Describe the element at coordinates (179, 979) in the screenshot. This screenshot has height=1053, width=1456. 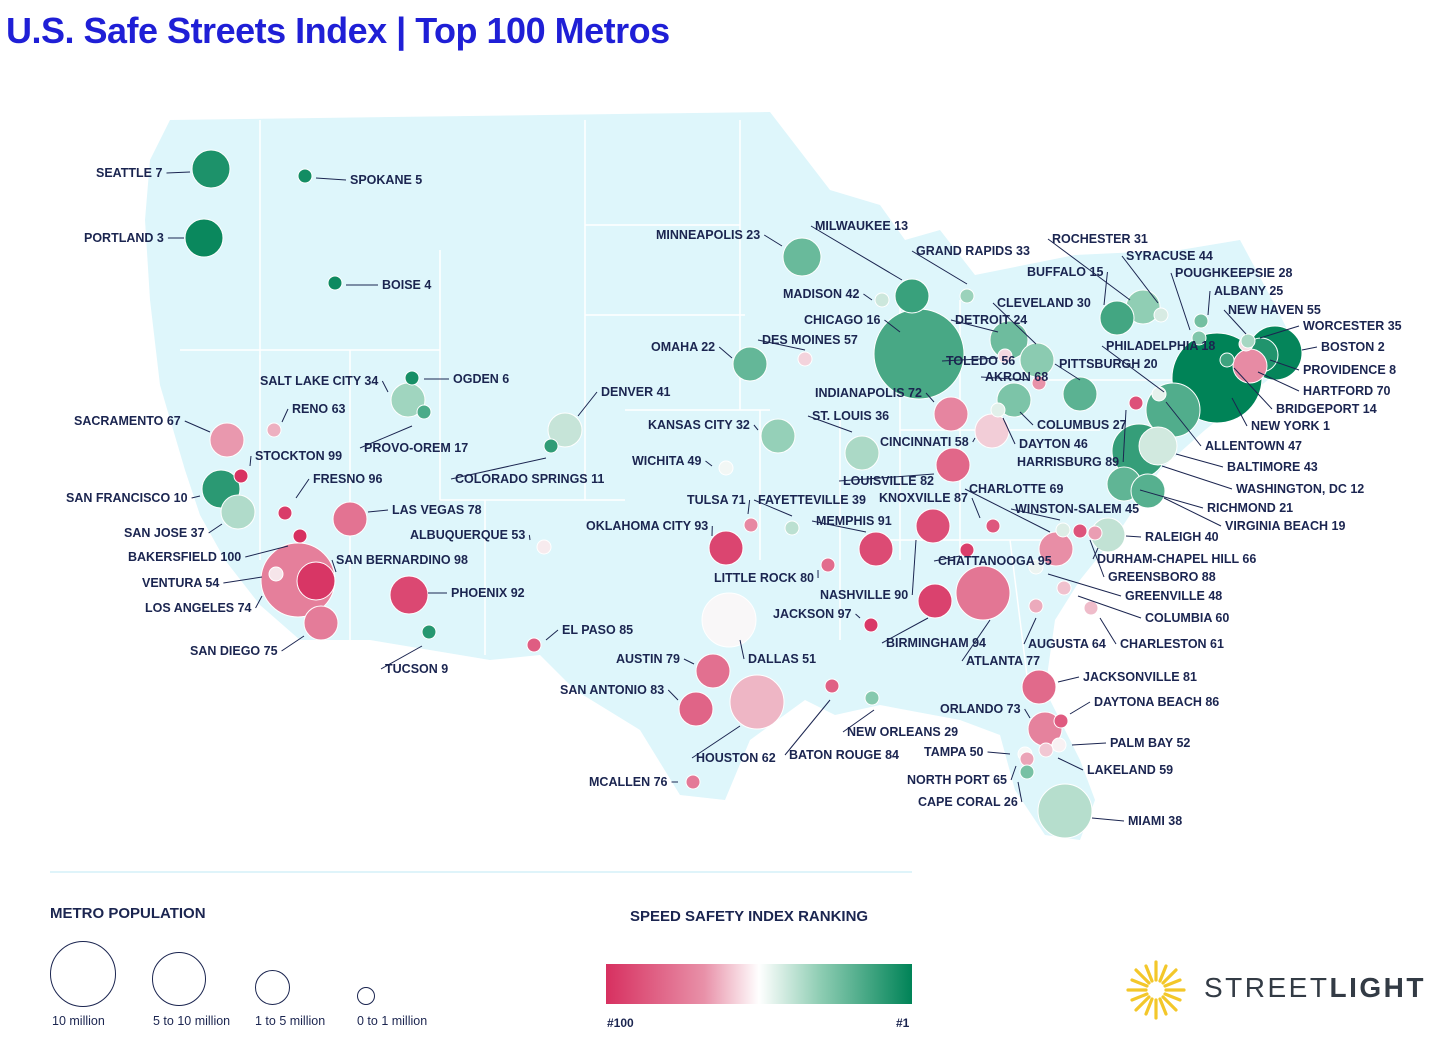
I see `legend-circle-medium-icon` at that location.